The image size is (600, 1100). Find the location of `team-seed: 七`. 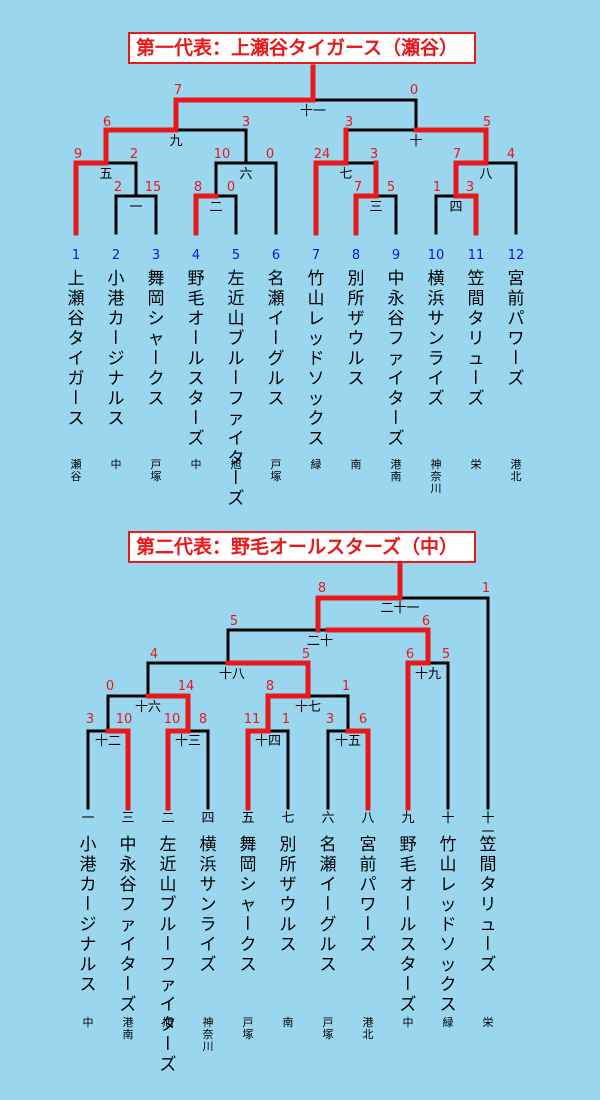

team-seed: 七 is located at coordinates (287, 818).